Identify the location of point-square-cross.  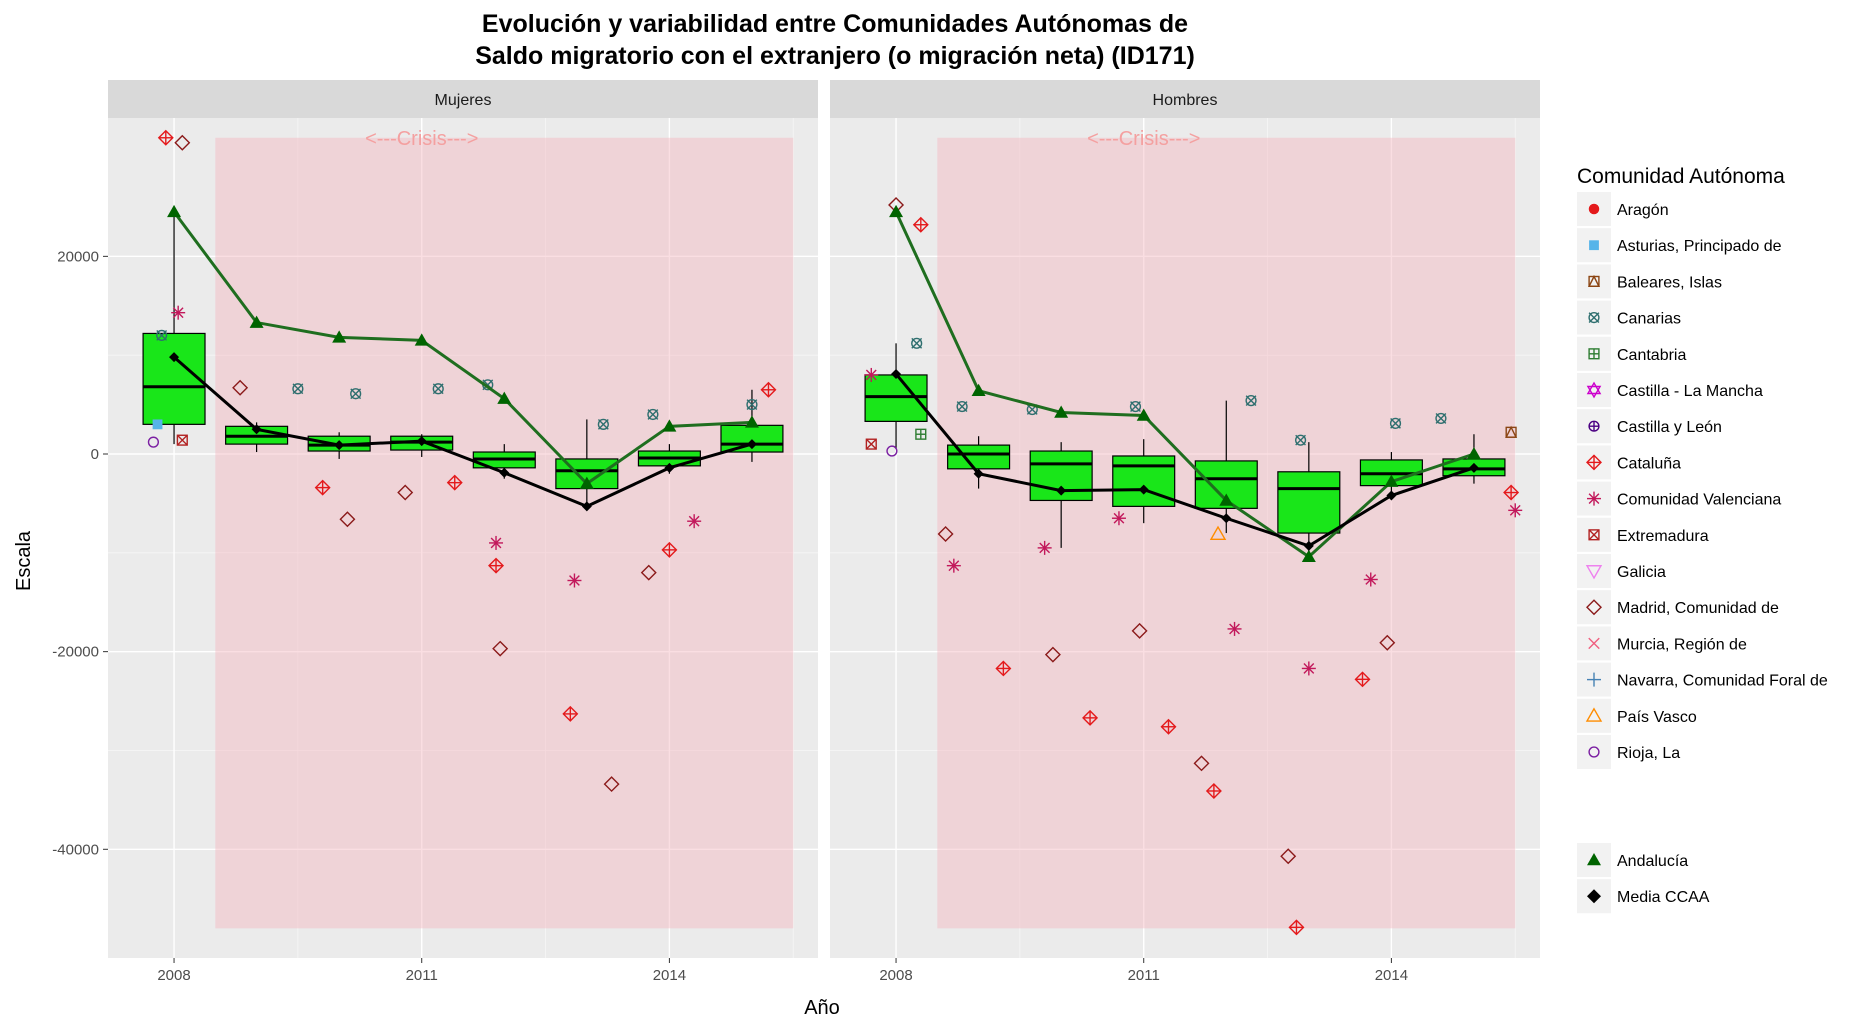
(1511, 431).